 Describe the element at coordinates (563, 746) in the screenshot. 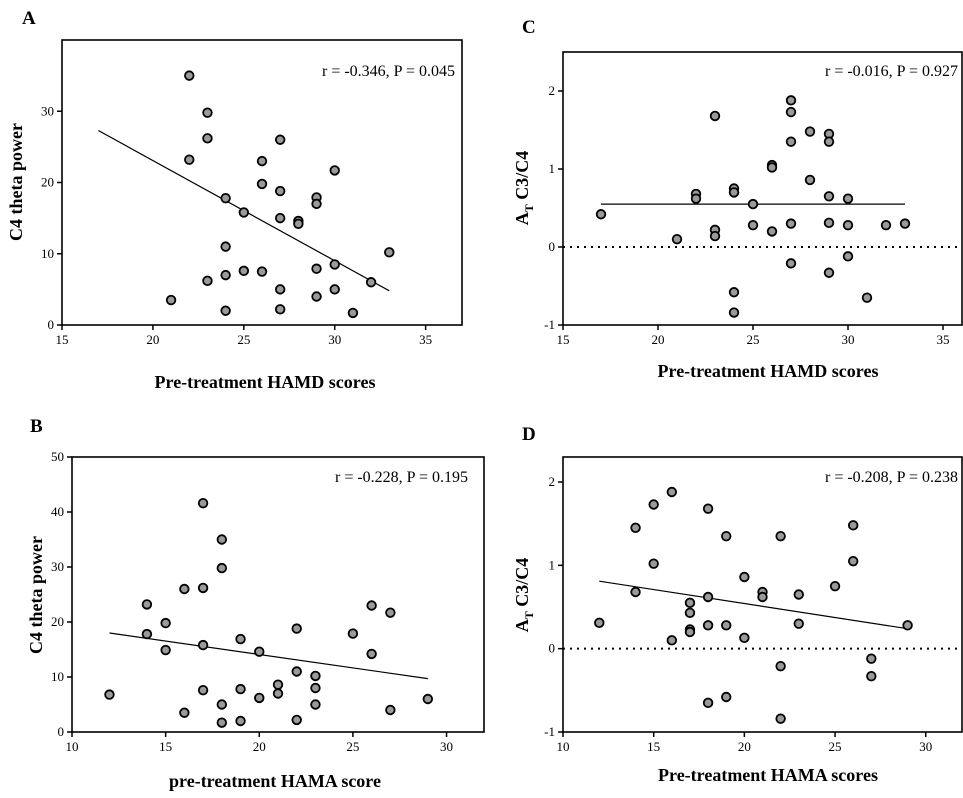

I see `x-tick-label: 10` at that location.